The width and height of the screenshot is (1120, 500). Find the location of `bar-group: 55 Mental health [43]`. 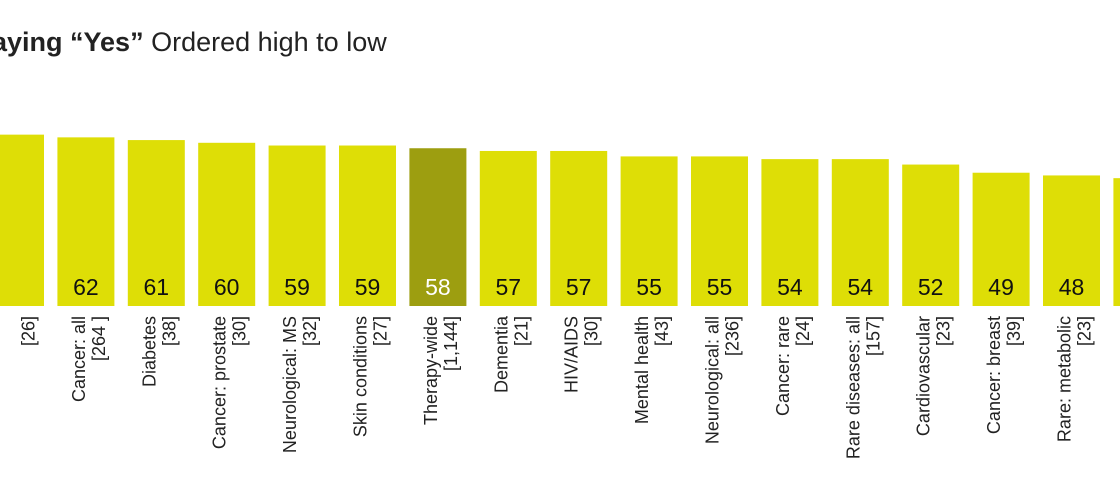

bar-group: 55 Mental health [43] is located at coordinates (649, 290).